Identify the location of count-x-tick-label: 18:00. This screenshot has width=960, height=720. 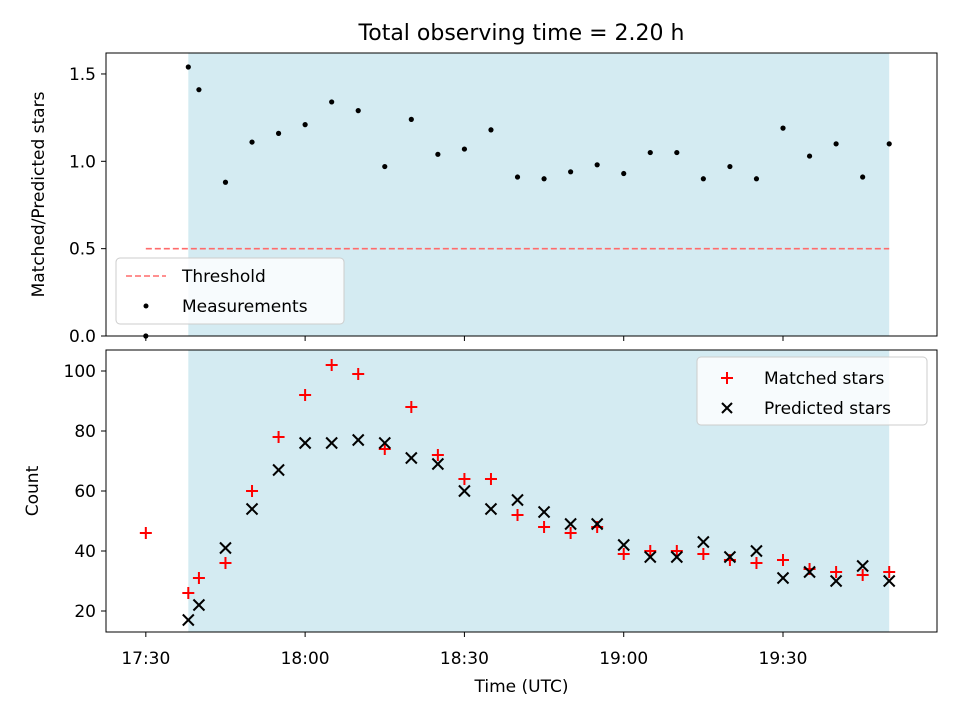
(305, 659).